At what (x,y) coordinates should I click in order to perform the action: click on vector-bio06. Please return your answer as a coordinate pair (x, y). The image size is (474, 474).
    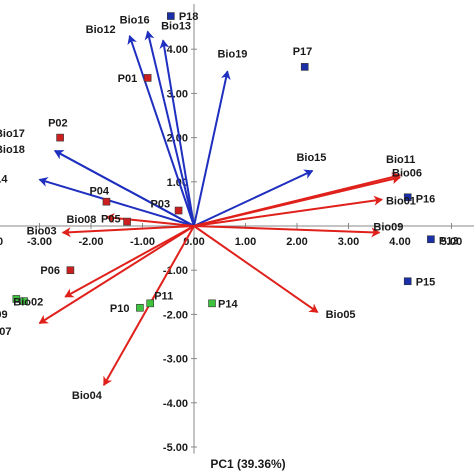
    Looking at the image, I should click on (297, 200).